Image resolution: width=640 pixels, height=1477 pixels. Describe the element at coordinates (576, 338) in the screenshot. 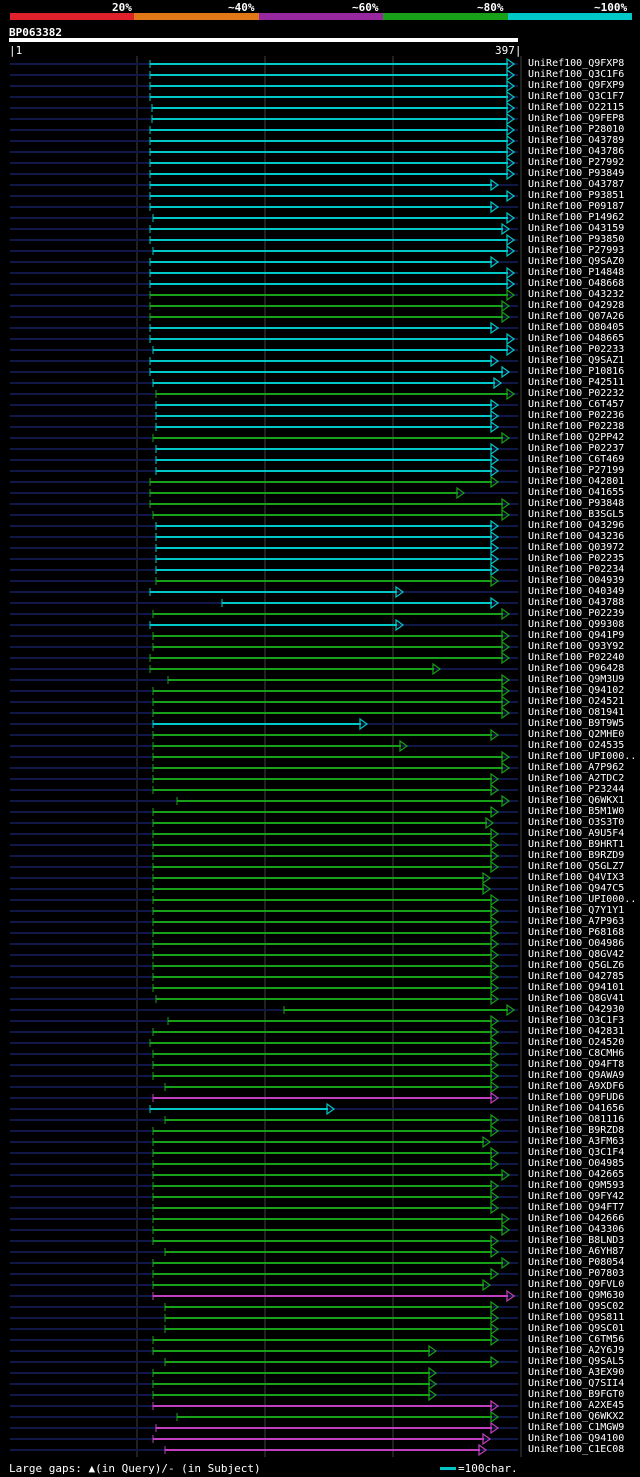

I see `hit-link: UniRef100_O48665` at that location.